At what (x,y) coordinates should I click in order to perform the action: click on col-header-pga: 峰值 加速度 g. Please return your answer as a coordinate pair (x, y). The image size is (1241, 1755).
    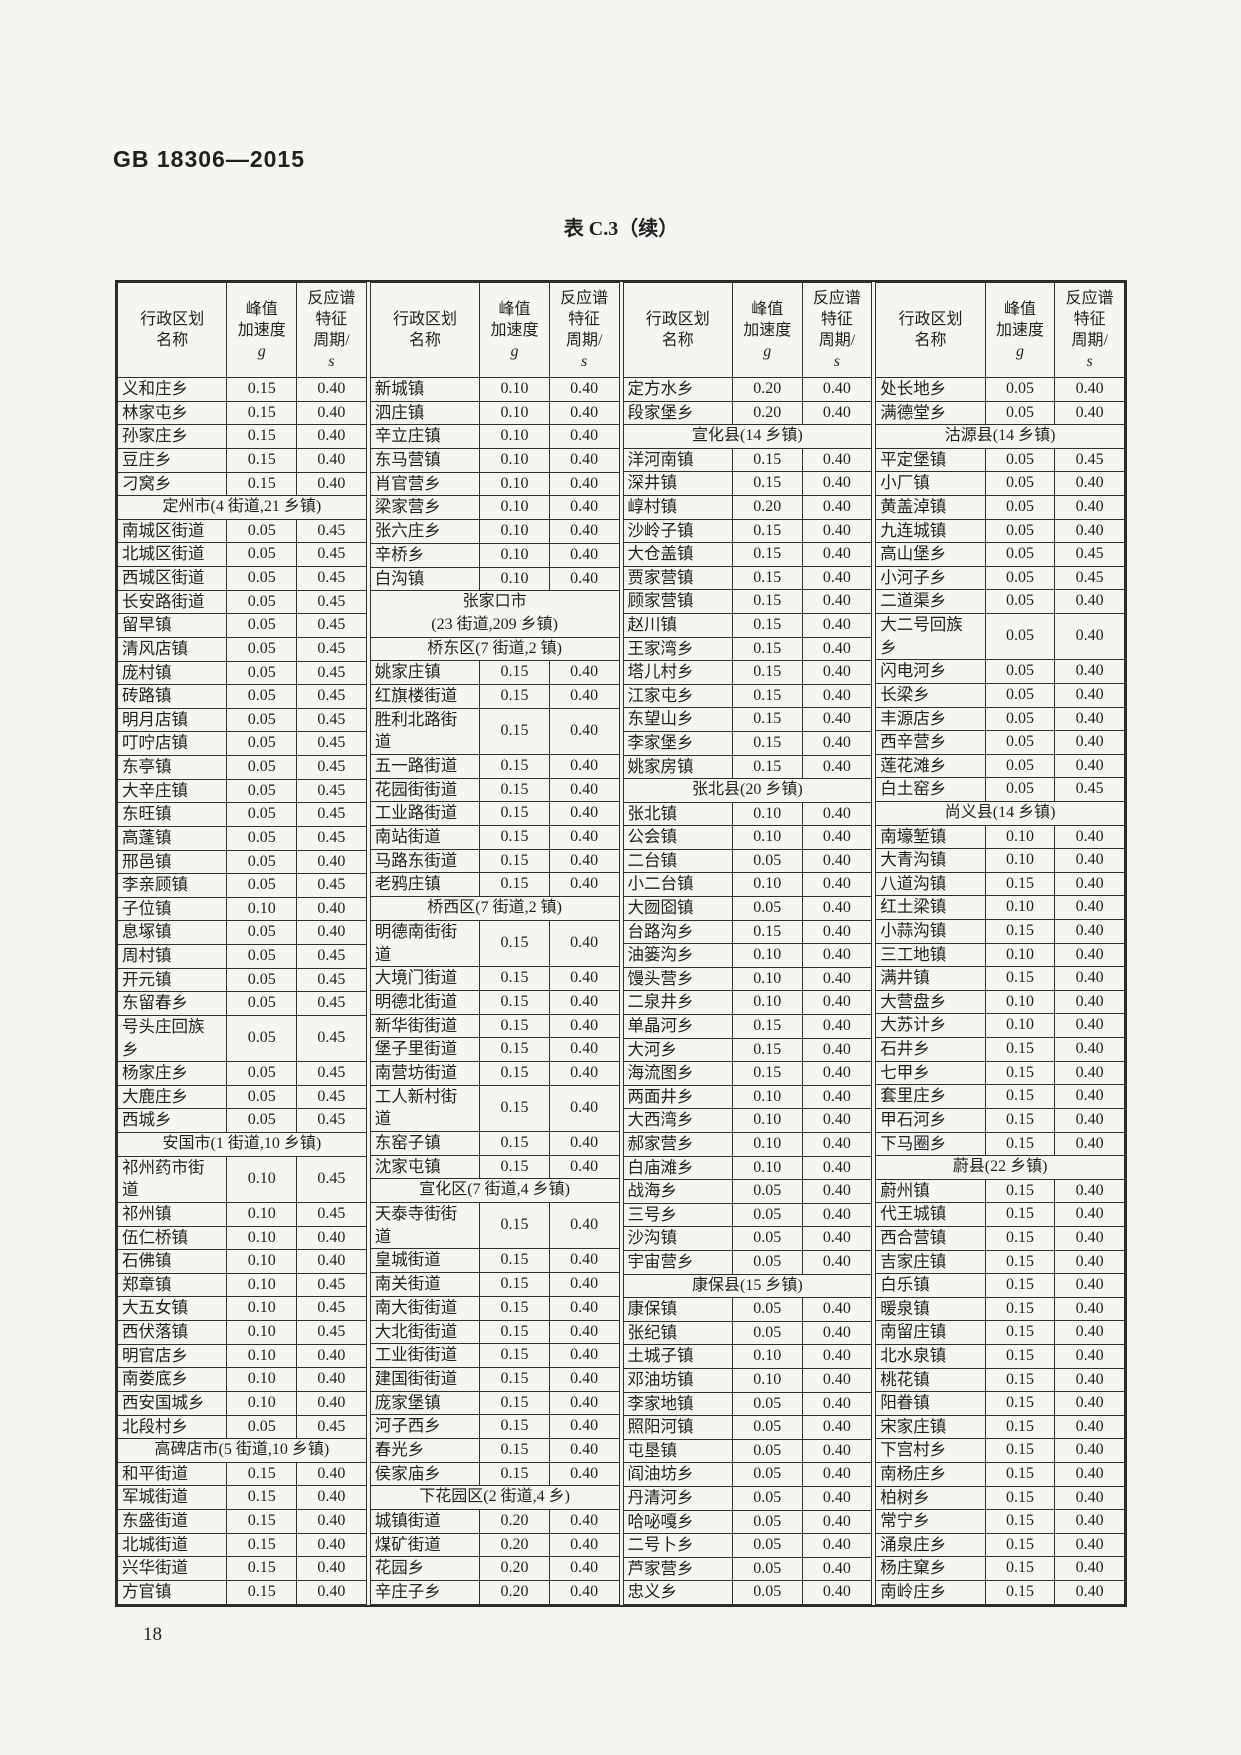
    Looking at the image, I should click on (262, 330).